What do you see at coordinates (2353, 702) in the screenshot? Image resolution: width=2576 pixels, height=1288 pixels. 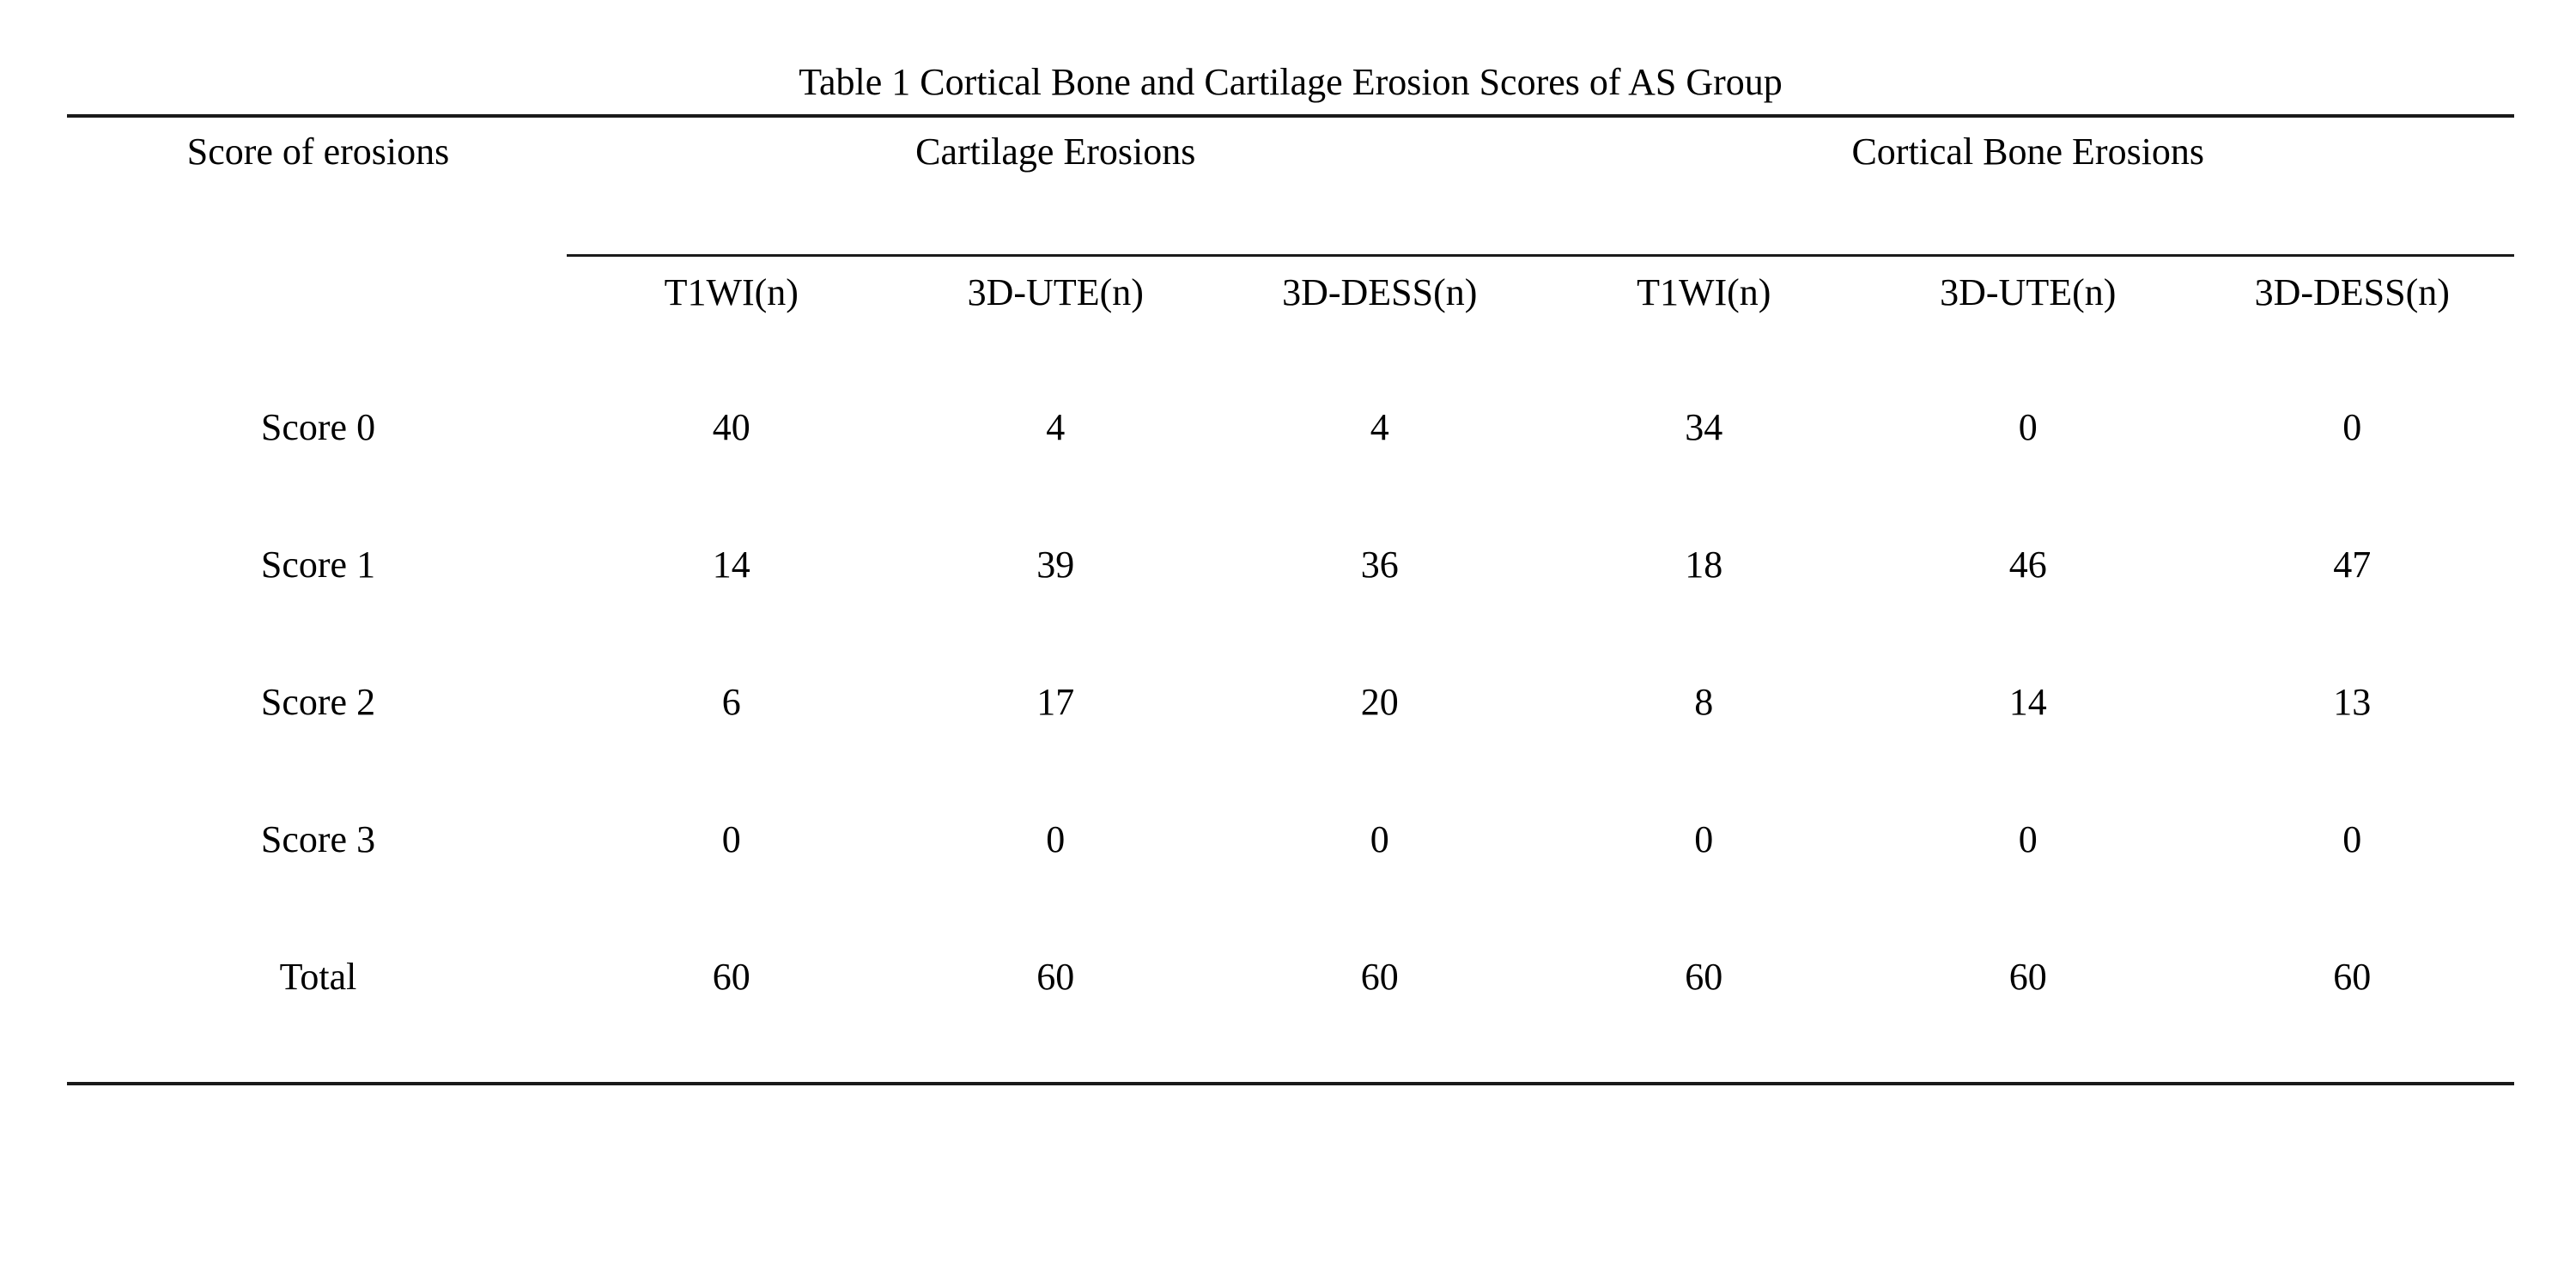 I see `data-cell: 13` at bounding box center [2353, 702].